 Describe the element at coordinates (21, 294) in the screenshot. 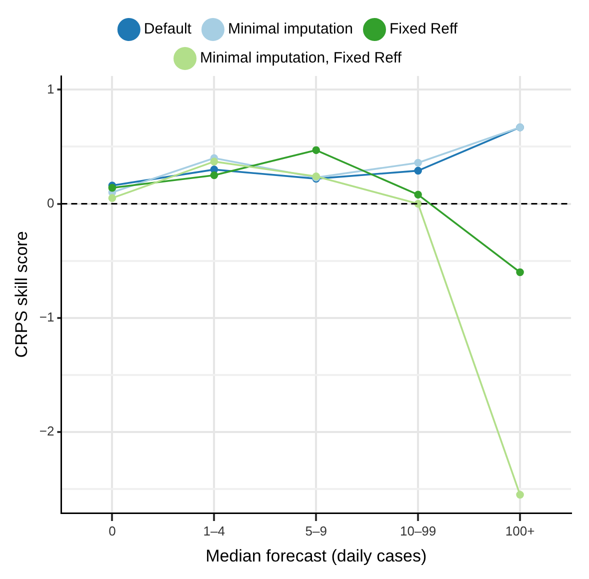

I see `y-axis-title: CRPS skill score` at that location.